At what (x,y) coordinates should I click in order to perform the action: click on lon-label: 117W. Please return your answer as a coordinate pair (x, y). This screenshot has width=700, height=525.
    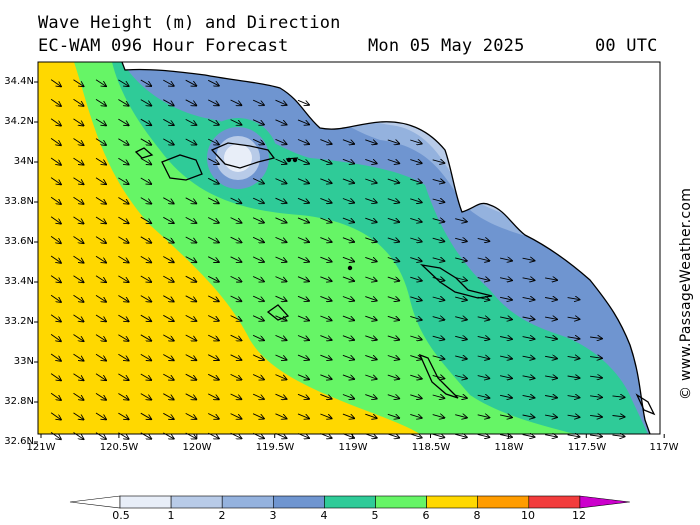
    Looking at the image, I should click on (664, 447).